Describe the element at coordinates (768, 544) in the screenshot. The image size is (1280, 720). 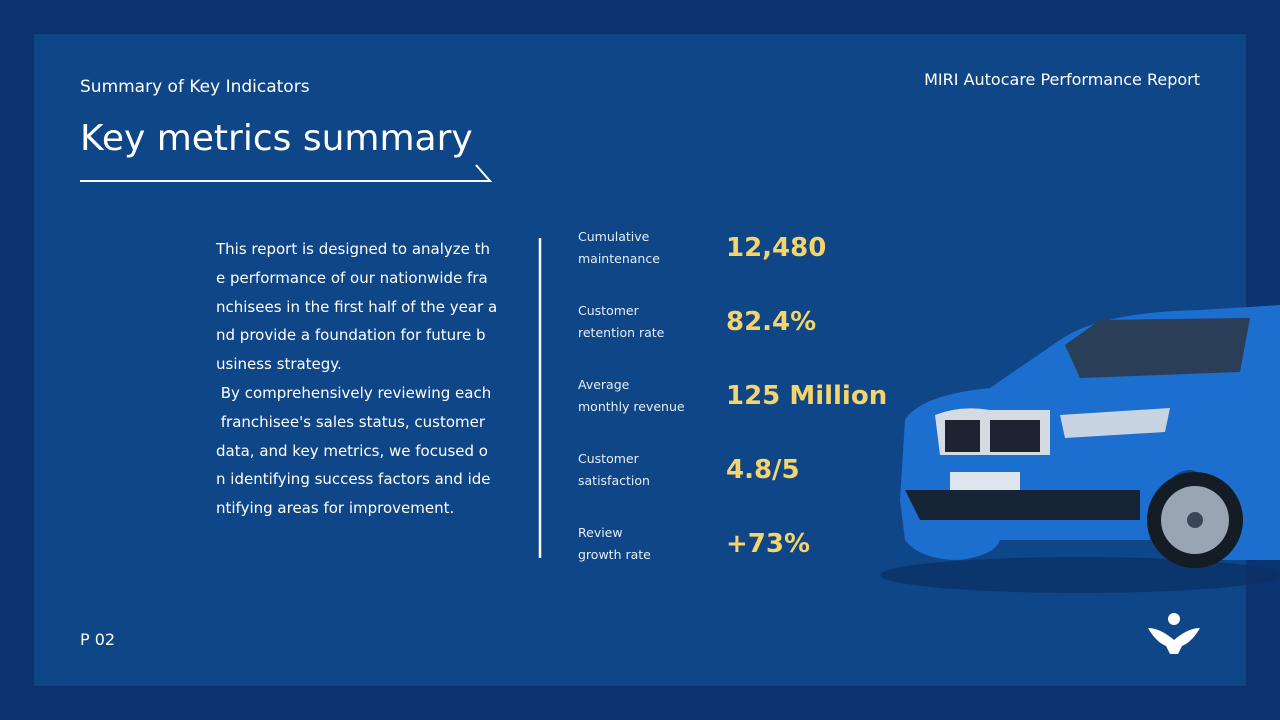
I see `metric-value: +73%` at that location.